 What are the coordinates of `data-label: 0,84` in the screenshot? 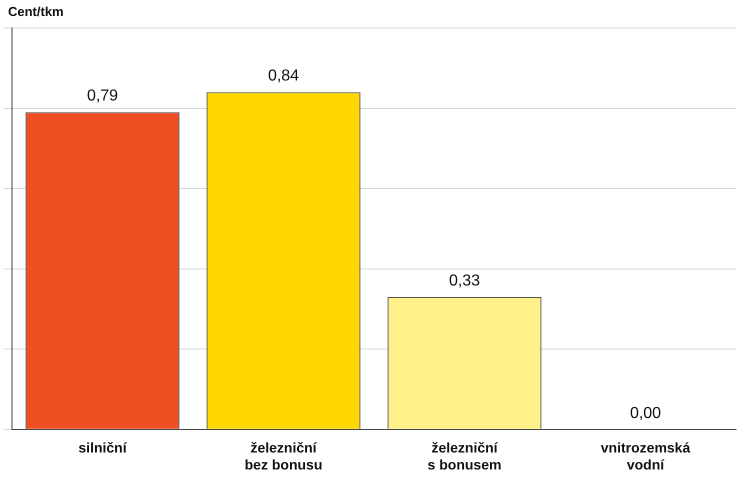 It's located at (284, 76).